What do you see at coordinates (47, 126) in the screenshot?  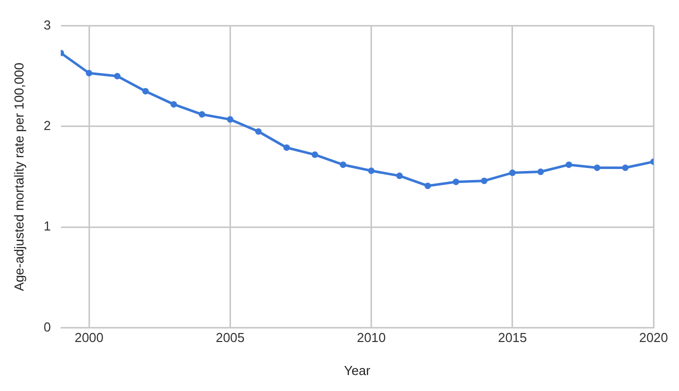 I see `y-tick-label: 2` at bounding box center [47, 126].